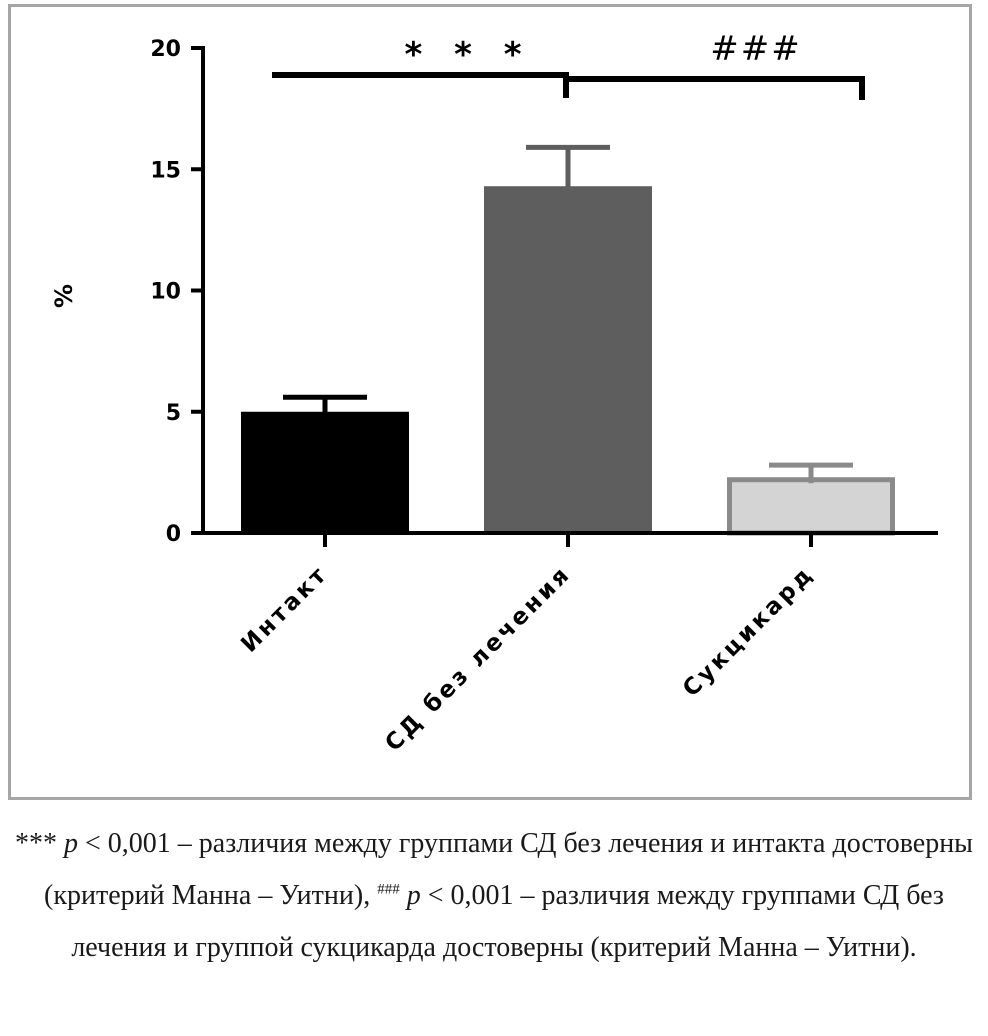 The height and width of the screenshot is (1036, 988). What do you see at coordinates (165, 292) in the screenshot?
I see `y-tick-label: 10` at bounding box center [165, 292].